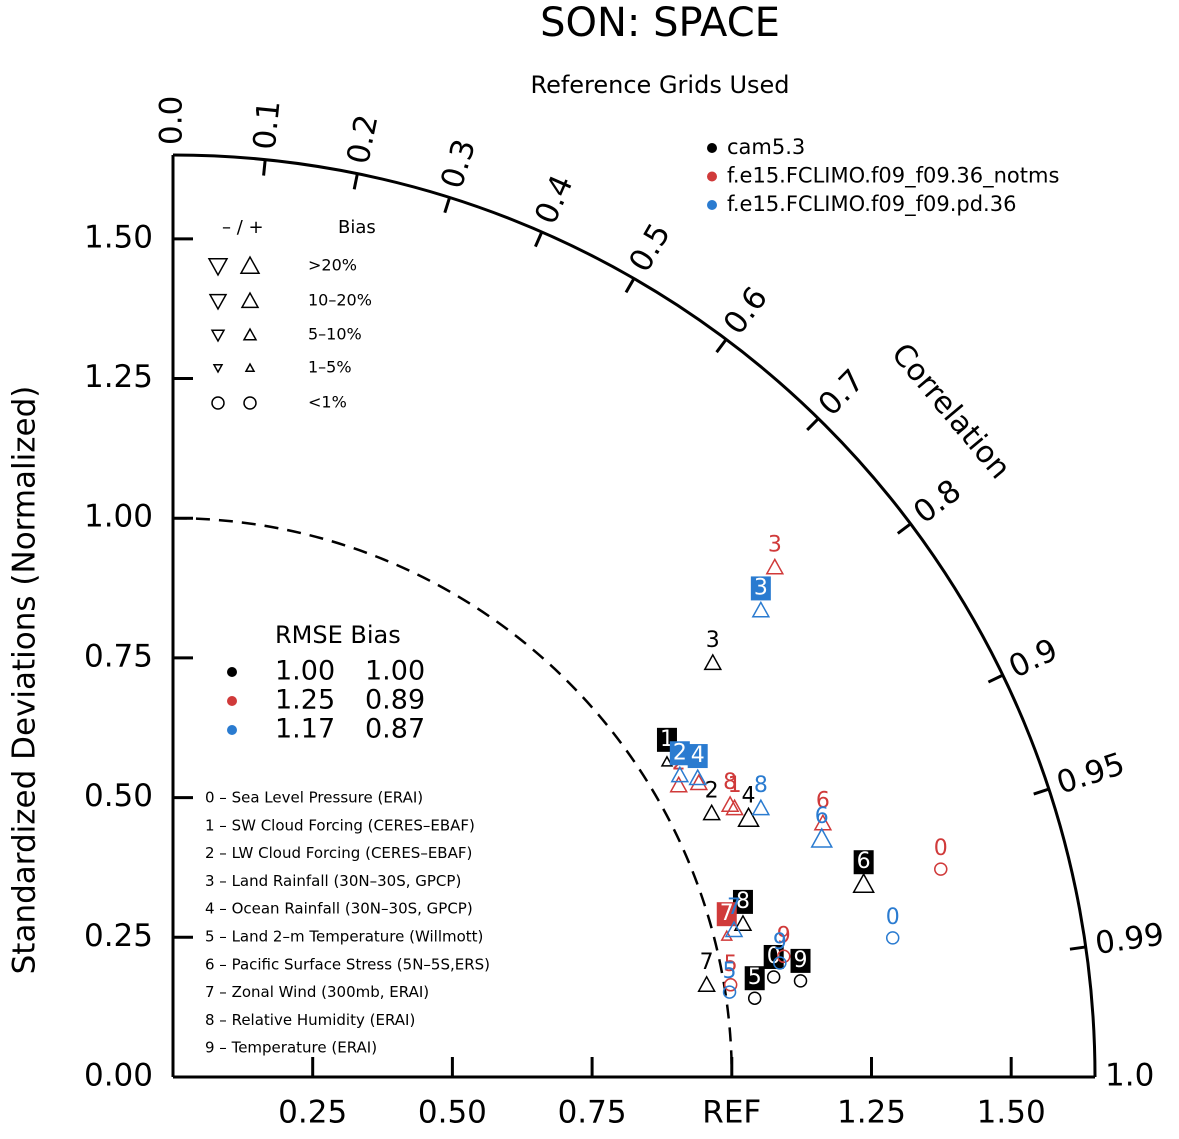 The width and height of the screenshot is (1179, 1139). I want to click on stats-rmse: 1.00, so click(305, 671).